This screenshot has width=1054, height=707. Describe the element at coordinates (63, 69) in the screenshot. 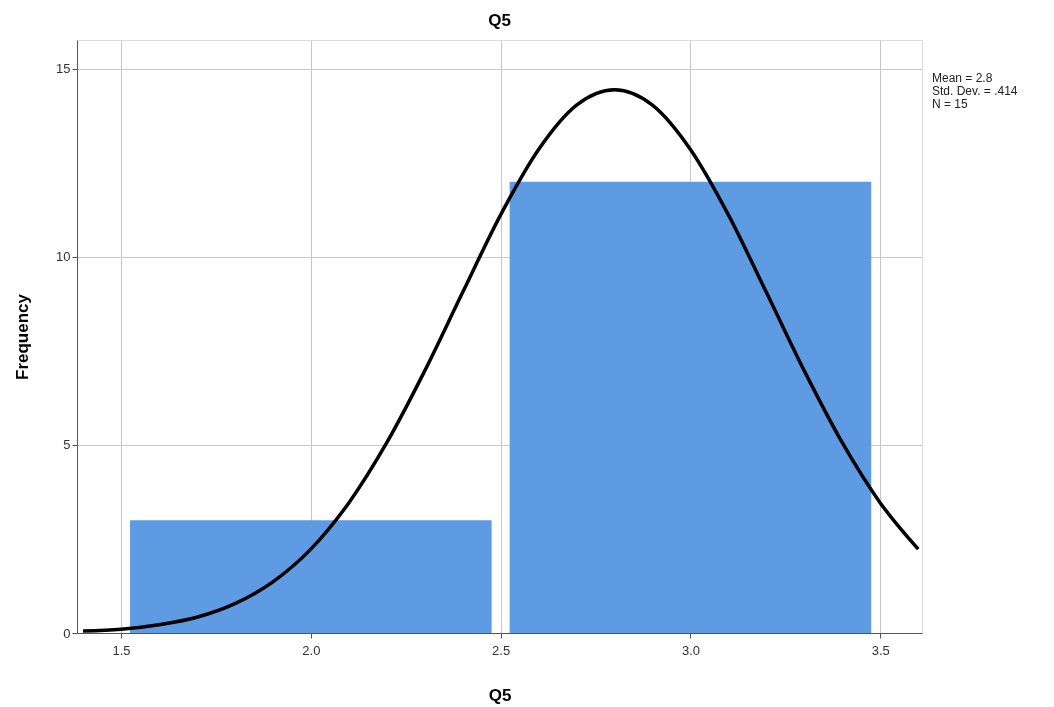

I see `y-tick-label: 15` at that location.